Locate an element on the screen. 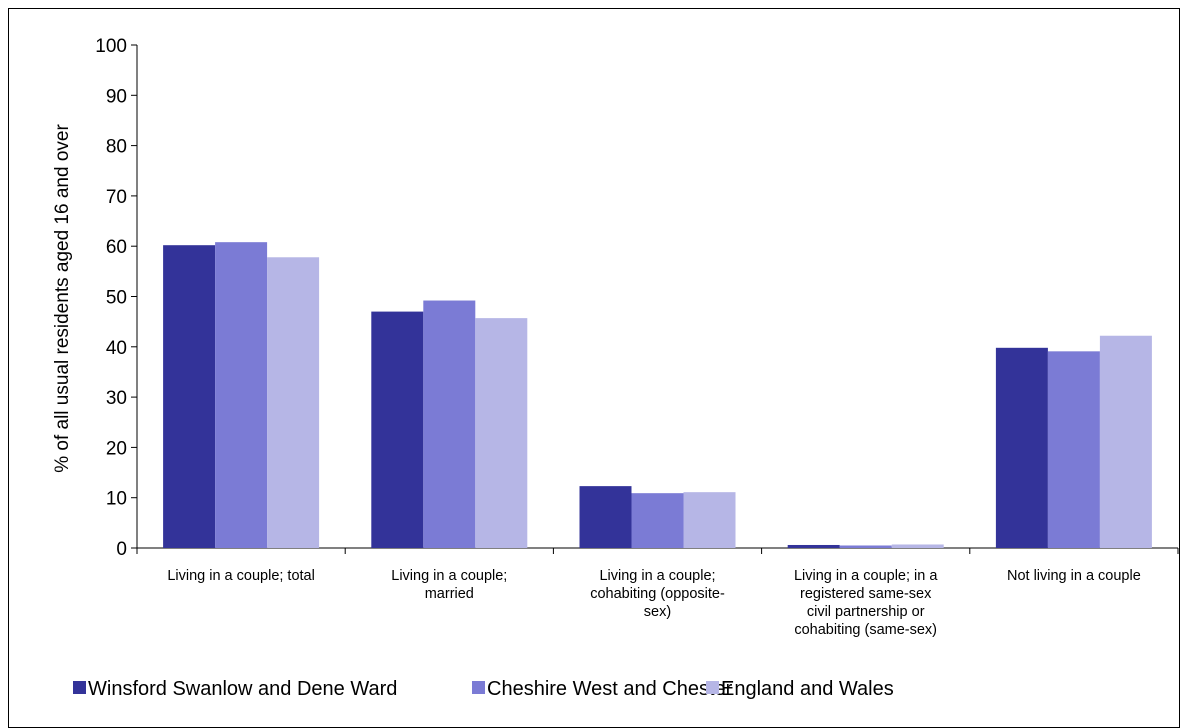 Image resolution: width=1189 pixels, height=728 pixels. y-tick-label: 20 is located at coordinates (116, 448).